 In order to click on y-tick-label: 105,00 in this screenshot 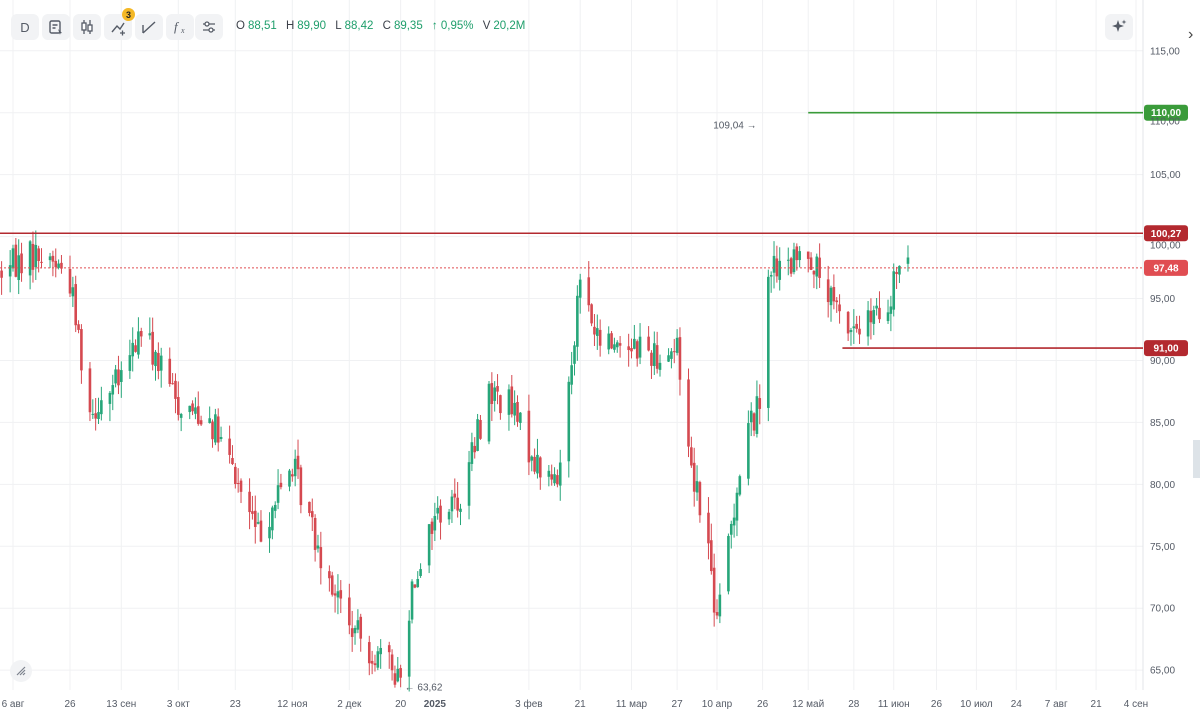, I will do `click(1165, 175)`.